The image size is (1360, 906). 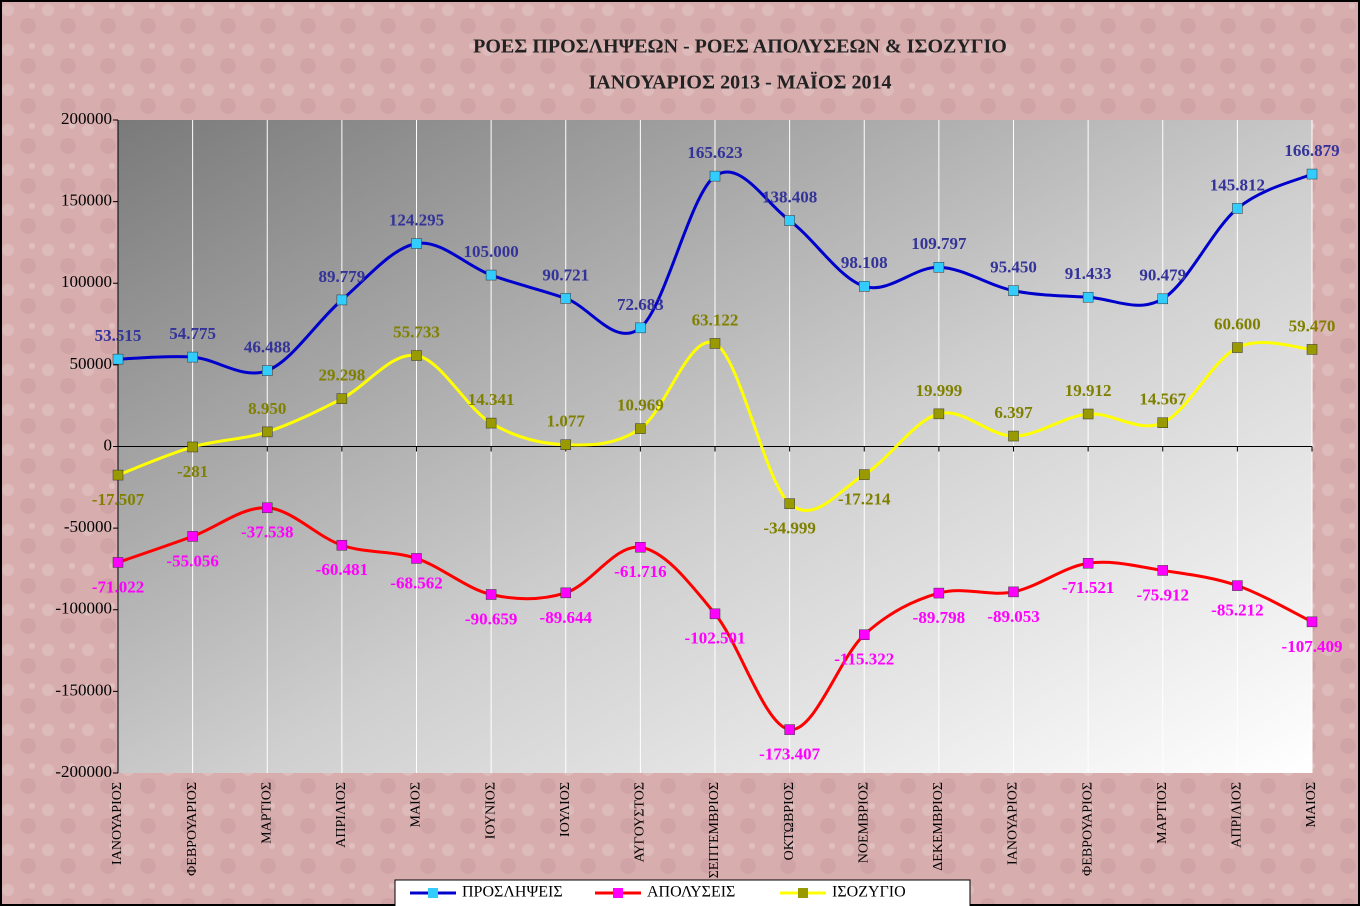 I want to click on data-label: 54.775, so click(x=192, y=333).